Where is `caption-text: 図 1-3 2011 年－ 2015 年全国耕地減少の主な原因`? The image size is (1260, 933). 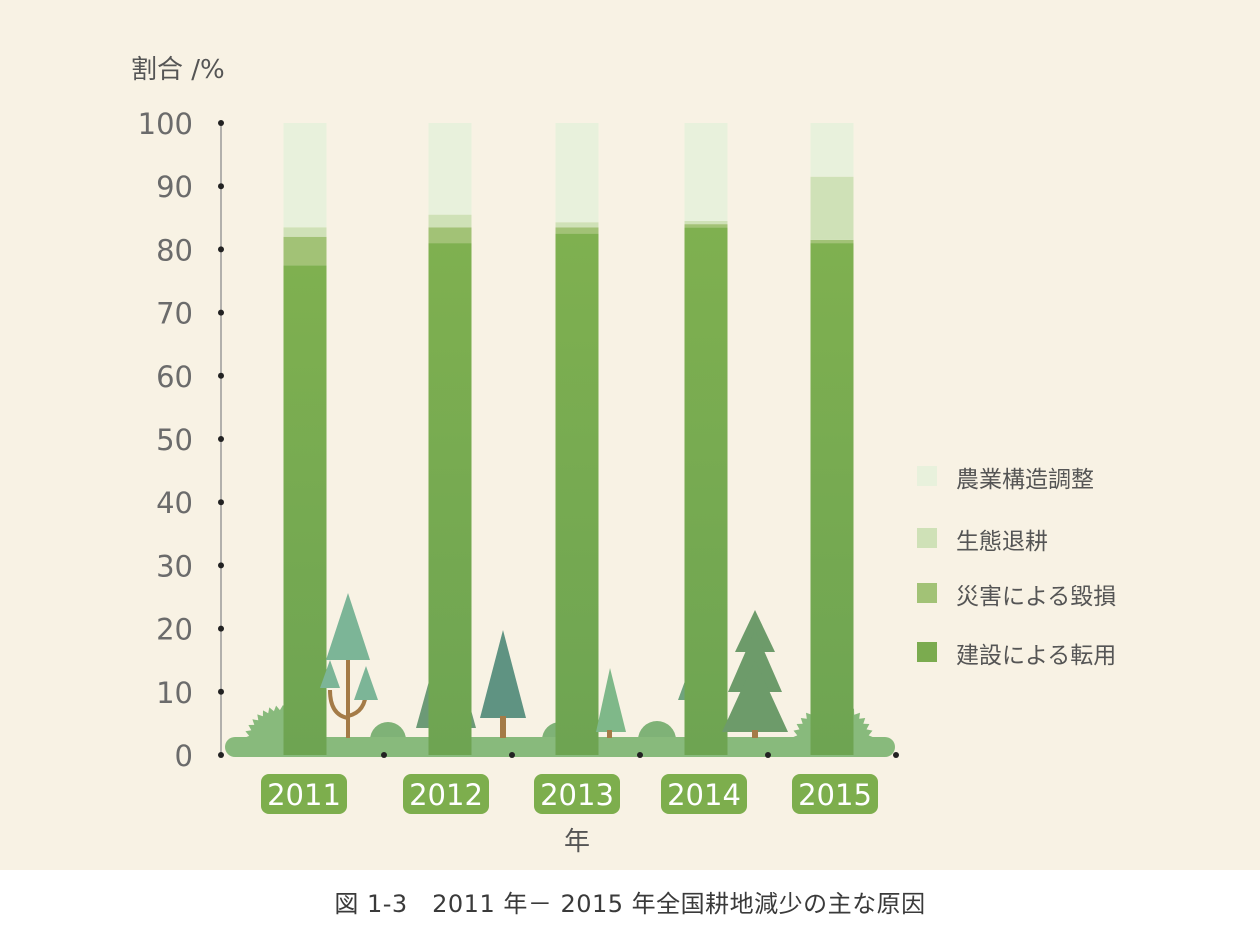 caption-text: 図 1-3 2011 年－ 2015 年全国耕地減少の主な原因 is located at coordinates (629, 901).